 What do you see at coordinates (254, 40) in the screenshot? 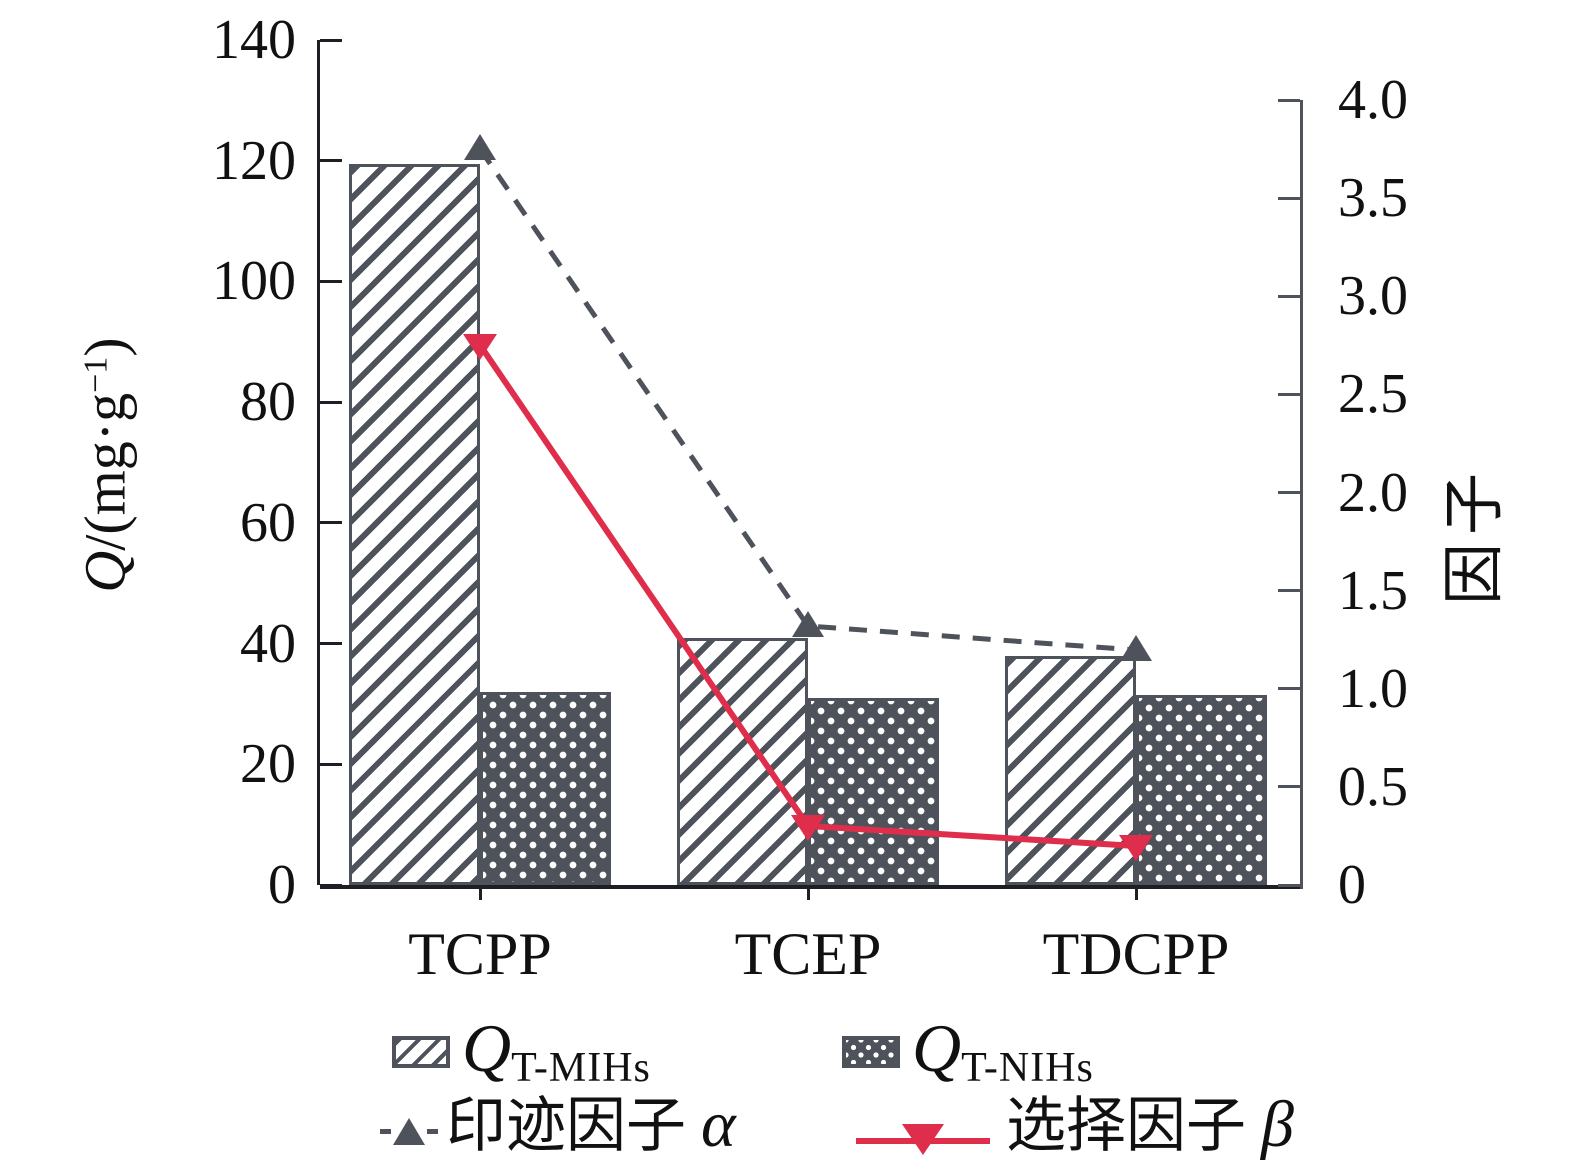
I see `left-axis-tick-label: 140` at bounding box center [254, 40].